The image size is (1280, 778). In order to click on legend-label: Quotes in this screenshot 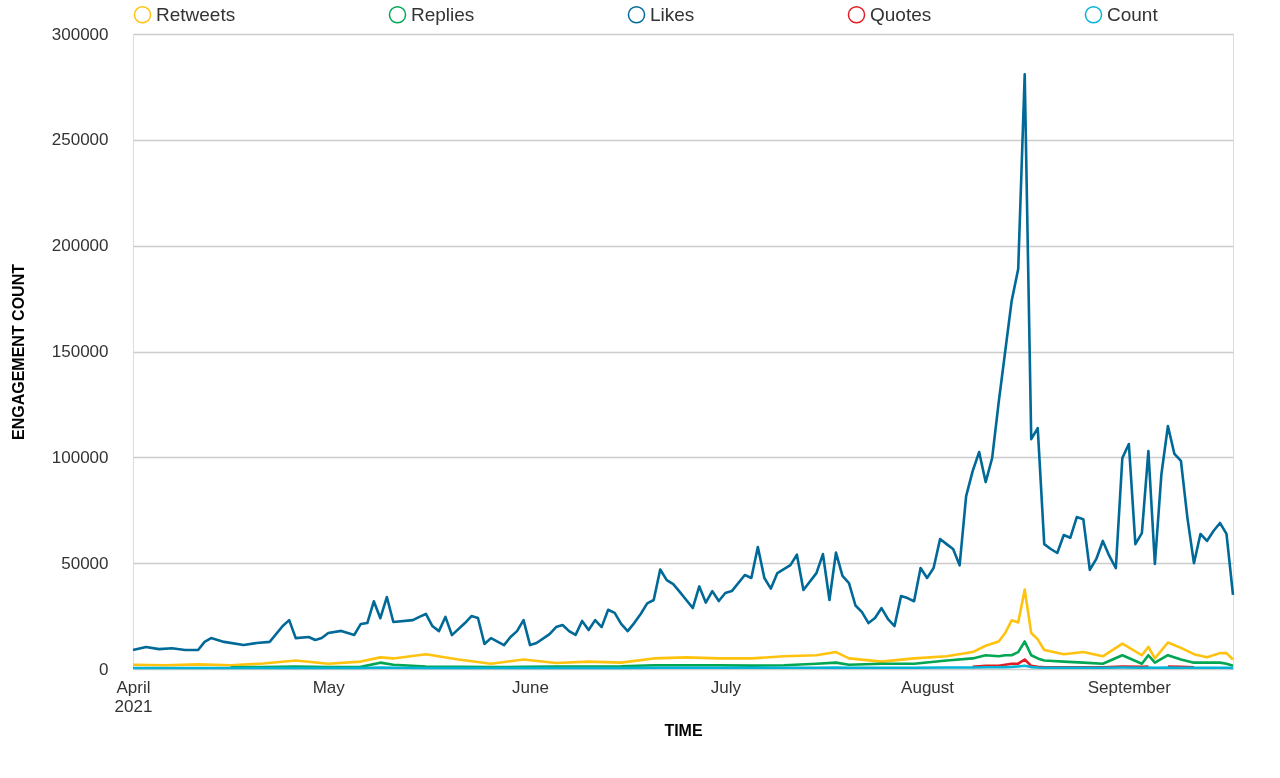, I will do `click(901, 14)`.